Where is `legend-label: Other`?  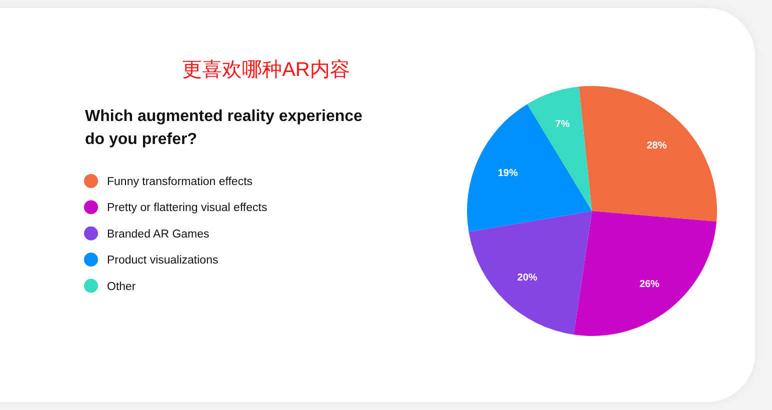 legend-label: Other is located at coordinates (121, 286).